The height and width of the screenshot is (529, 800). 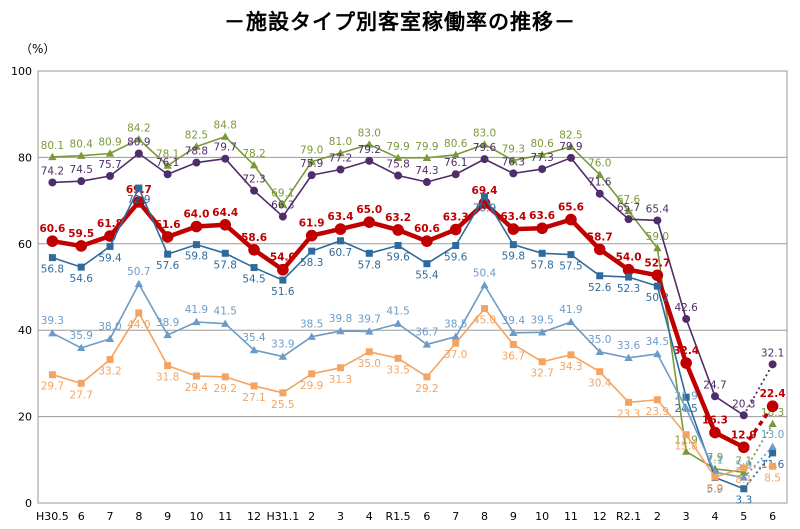 What do you see at coordinates (167, 323) in the screenshot?
I see `series-5-data-label: 38.9` at bounding box center [167, 323].